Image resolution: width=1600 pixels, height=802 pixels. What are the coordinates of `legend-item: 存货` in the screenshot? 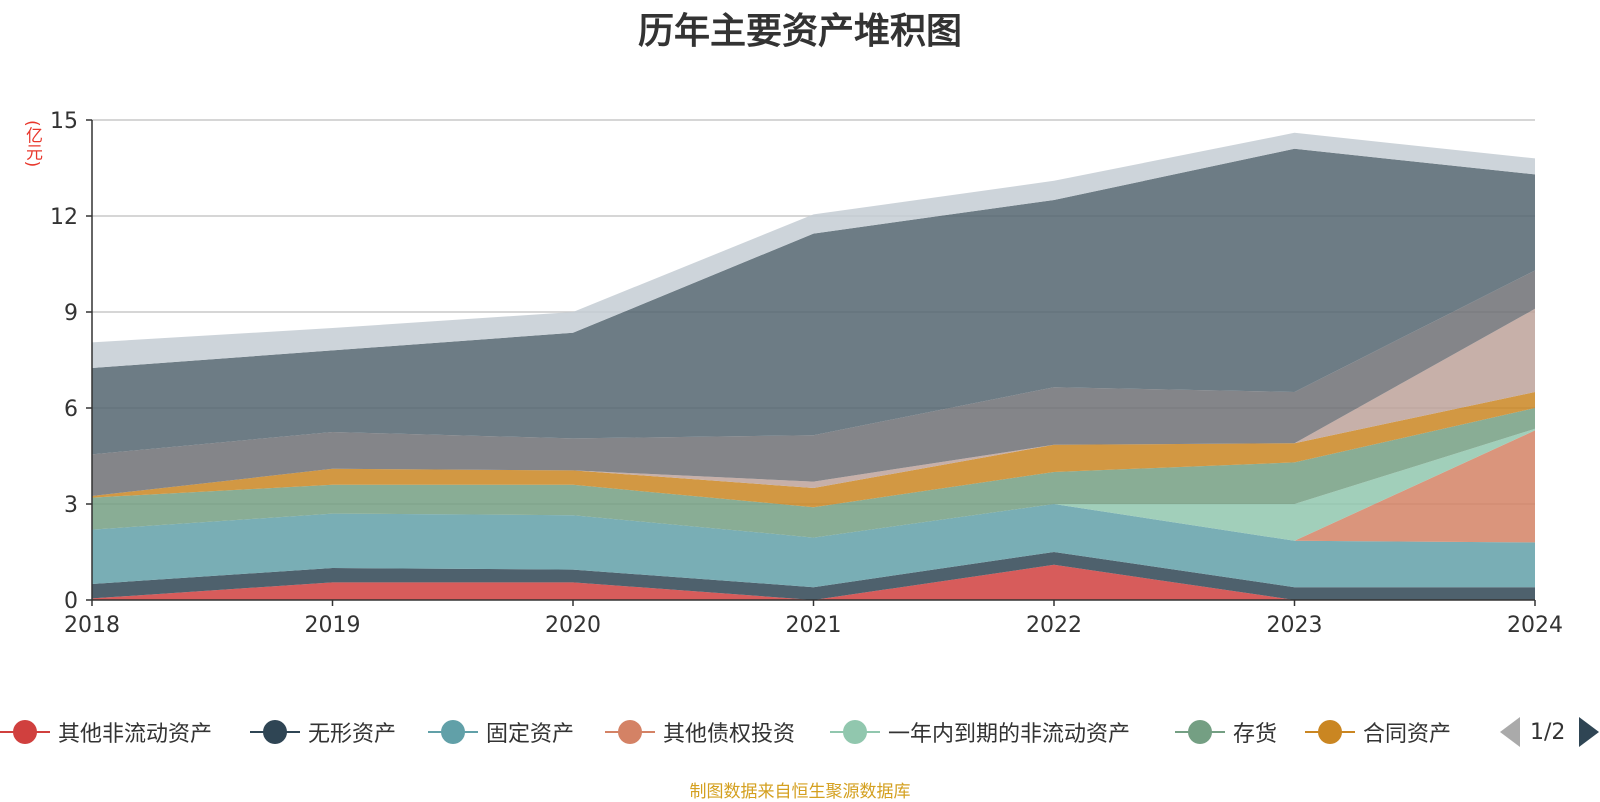 It's located at (1226, 732).